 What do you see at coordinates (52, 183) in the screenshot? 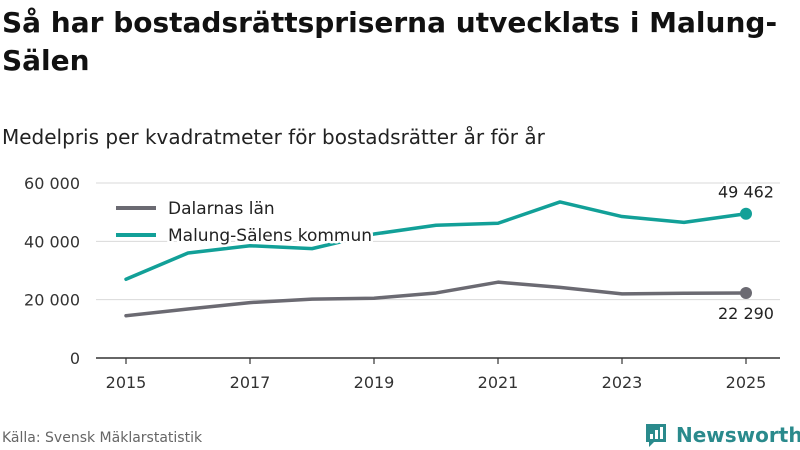
I see `y-tick-label: 60 000` at bounding box center [52, 183].